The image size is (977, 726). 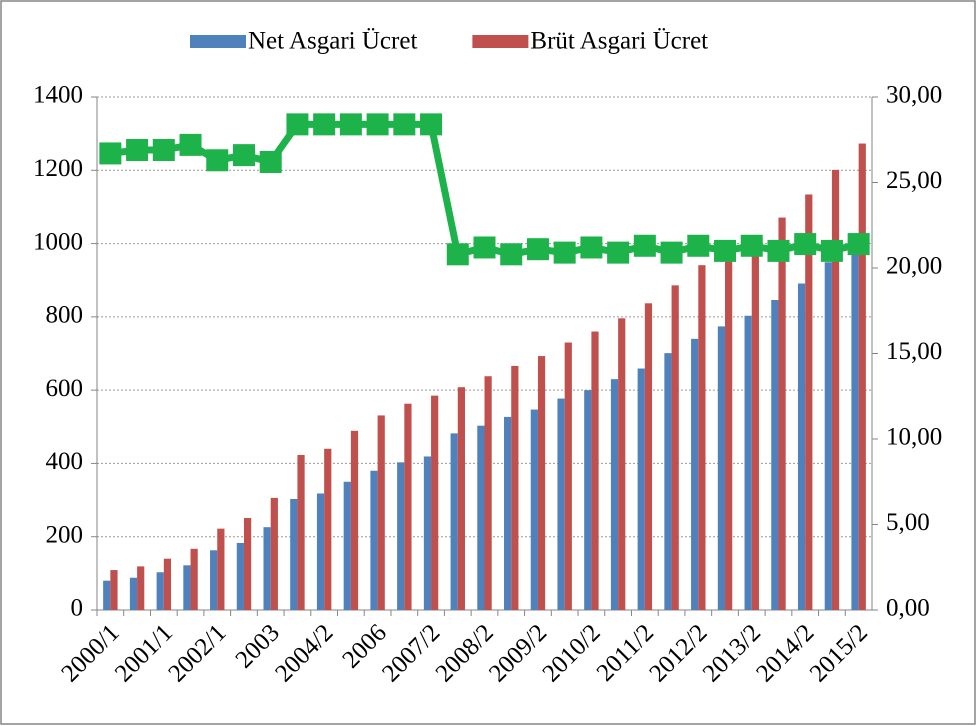 I want to click on y2-tick-label: 30,00, so click(x=914, y=95).